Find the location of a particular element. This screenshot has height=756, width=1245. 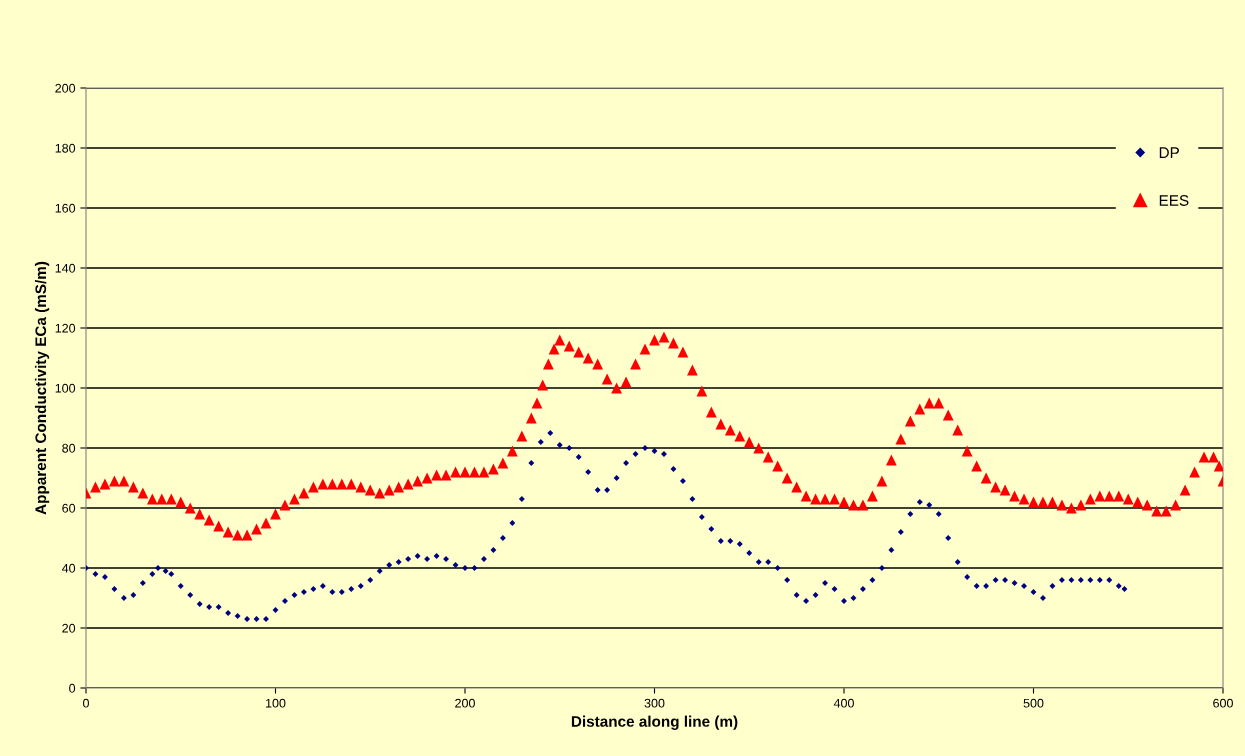

y-tick-label: 0 is located at coordinates (72, 688).